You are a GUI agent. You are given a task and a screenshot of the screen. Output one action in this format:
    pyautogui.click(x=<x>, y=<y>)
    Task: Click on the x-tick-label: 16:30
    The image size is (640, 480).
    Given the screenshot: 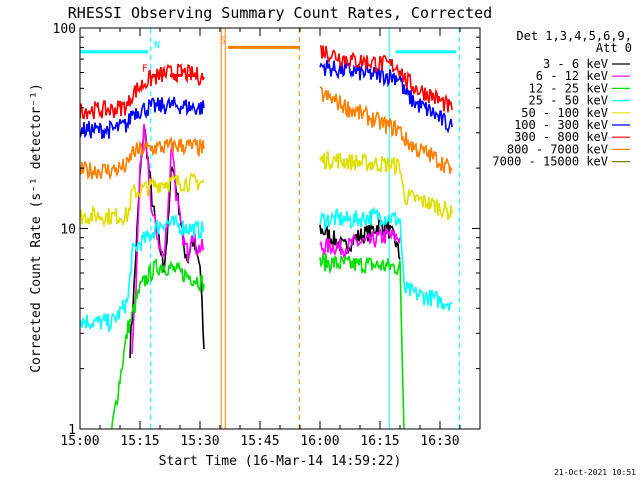 What is the action you would take?
    pyautogui.click(x=439, y=441)
    